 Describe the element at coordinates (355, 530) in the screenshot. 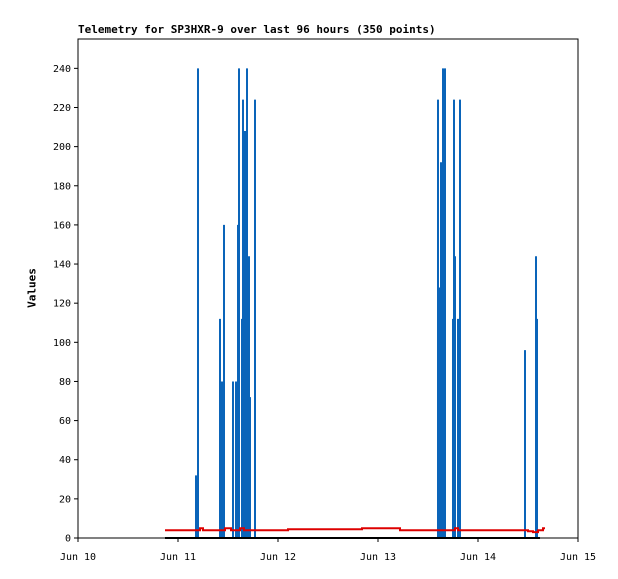

I see `baseline-line` at that location.